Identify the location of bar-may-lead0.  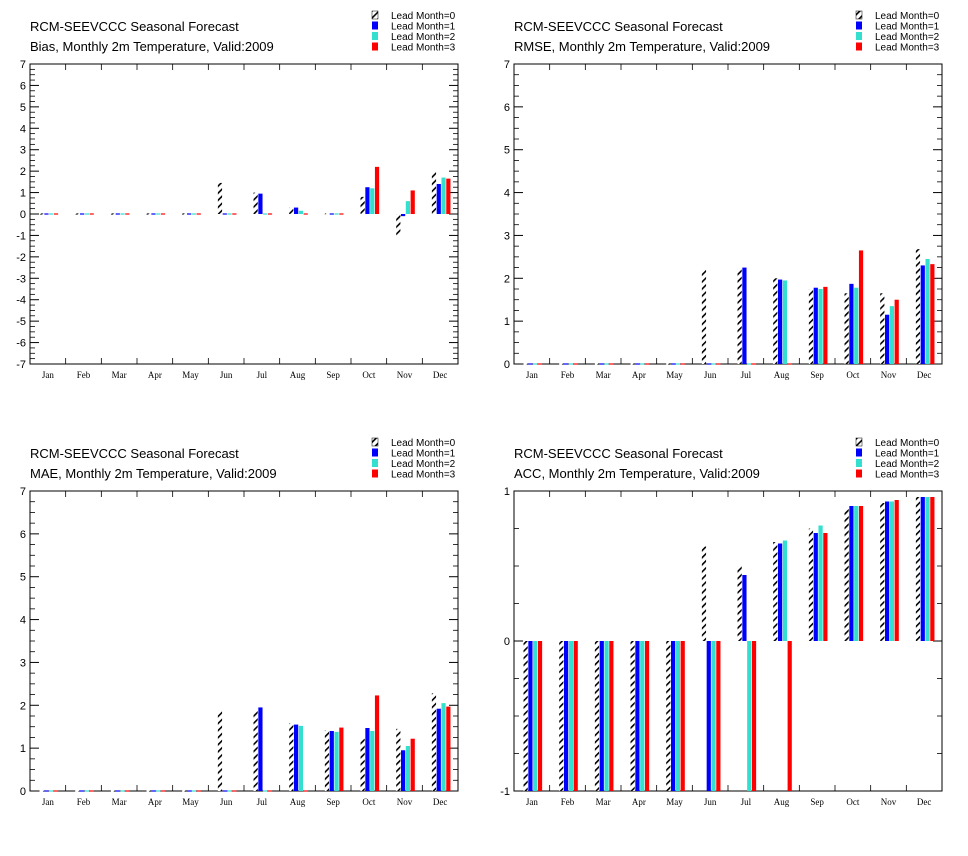
(668, 716).